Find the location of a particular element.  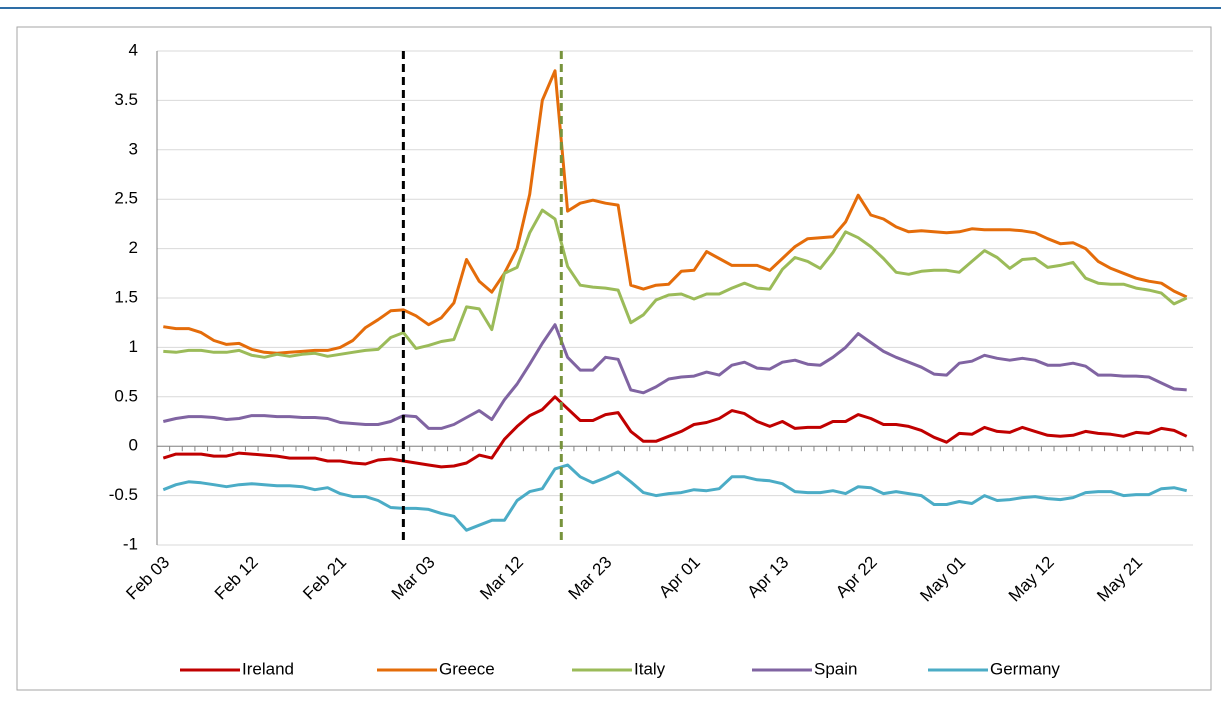

y-tick-label: -1 is located at coordinates (130, 543).